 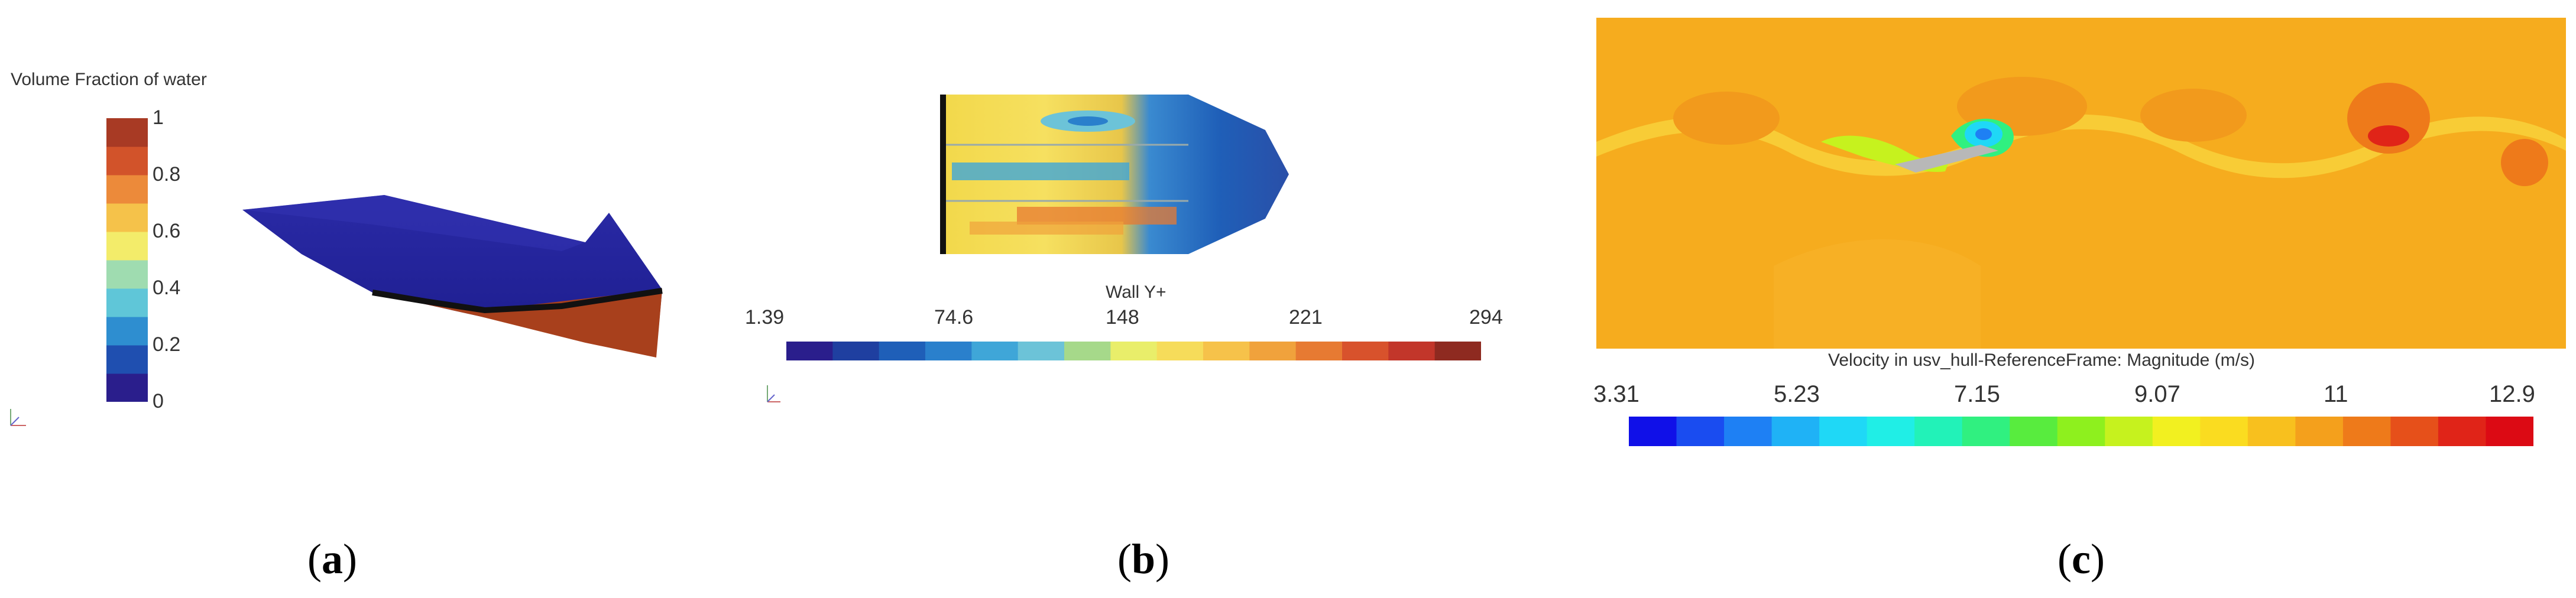 What do you see at coordinates (1797, 394) in the screenshot?
I see `colorbar-tick-c: 5.23` at bounding box center [1797, 394].